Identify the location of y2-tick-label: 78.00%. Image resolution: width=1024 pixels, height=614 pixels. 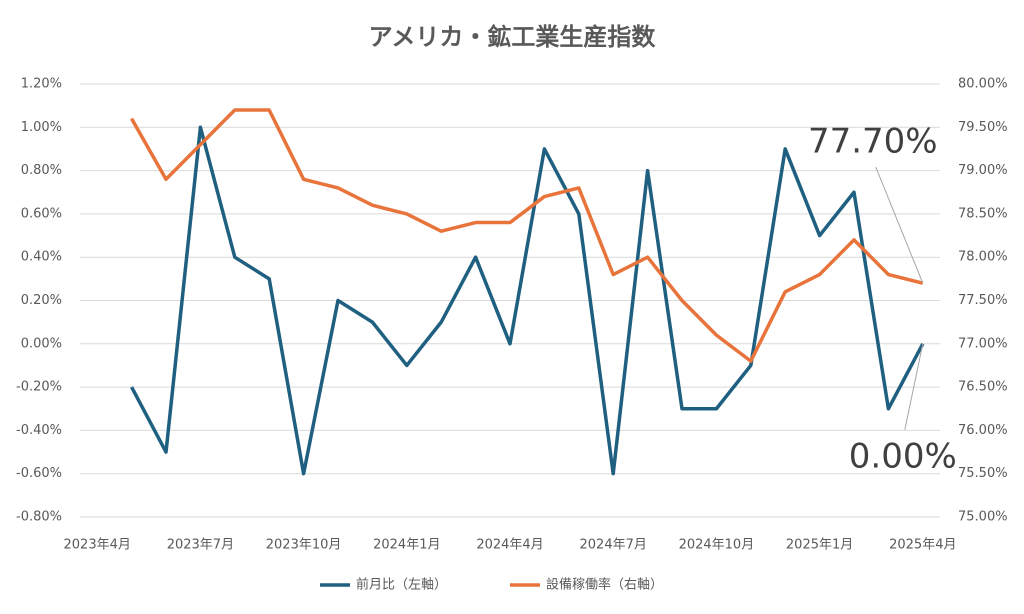
(983, 257).